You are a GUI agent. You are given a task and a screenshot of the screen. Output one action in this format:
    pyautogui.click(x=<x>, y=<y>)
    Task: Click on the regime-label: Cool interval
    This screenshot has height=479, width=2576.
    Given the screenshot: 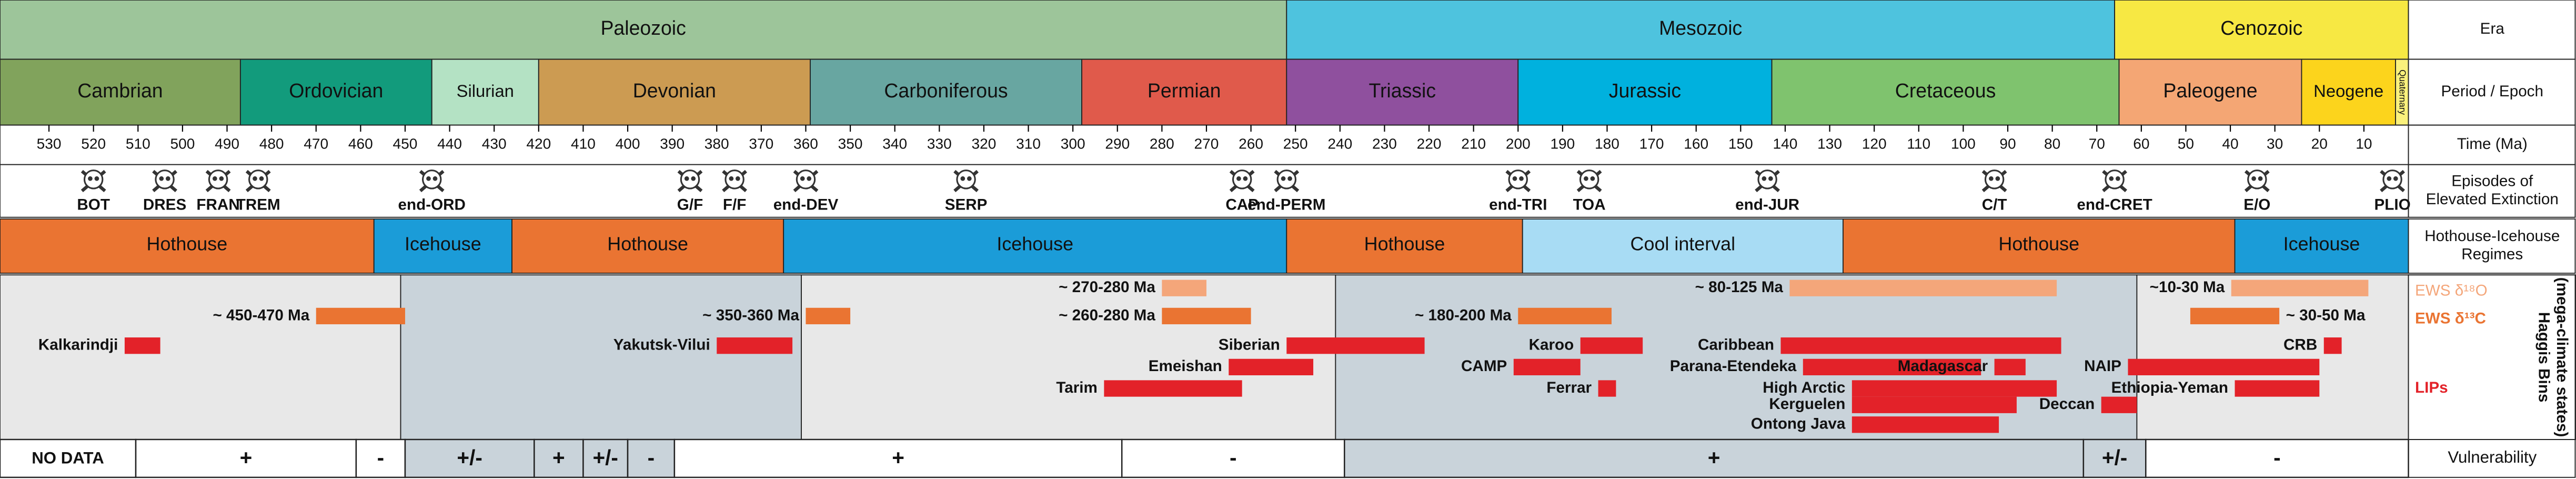 What is the action you would take?
    pyautogui.click(x=1683, y=243)
    